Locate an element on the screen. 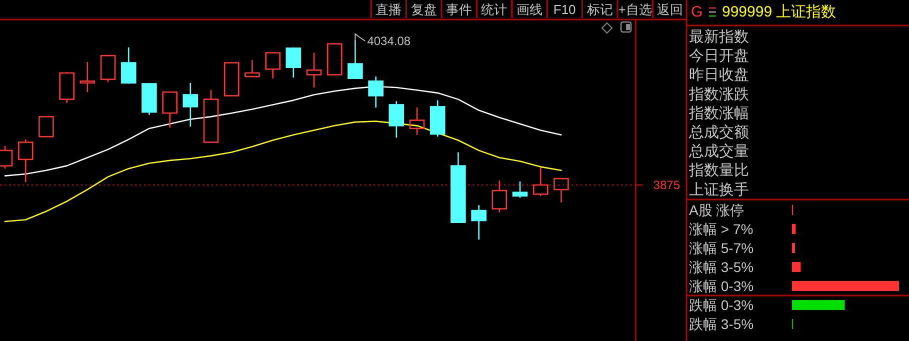  text: 复盘 is located at coordinates (423, 9).